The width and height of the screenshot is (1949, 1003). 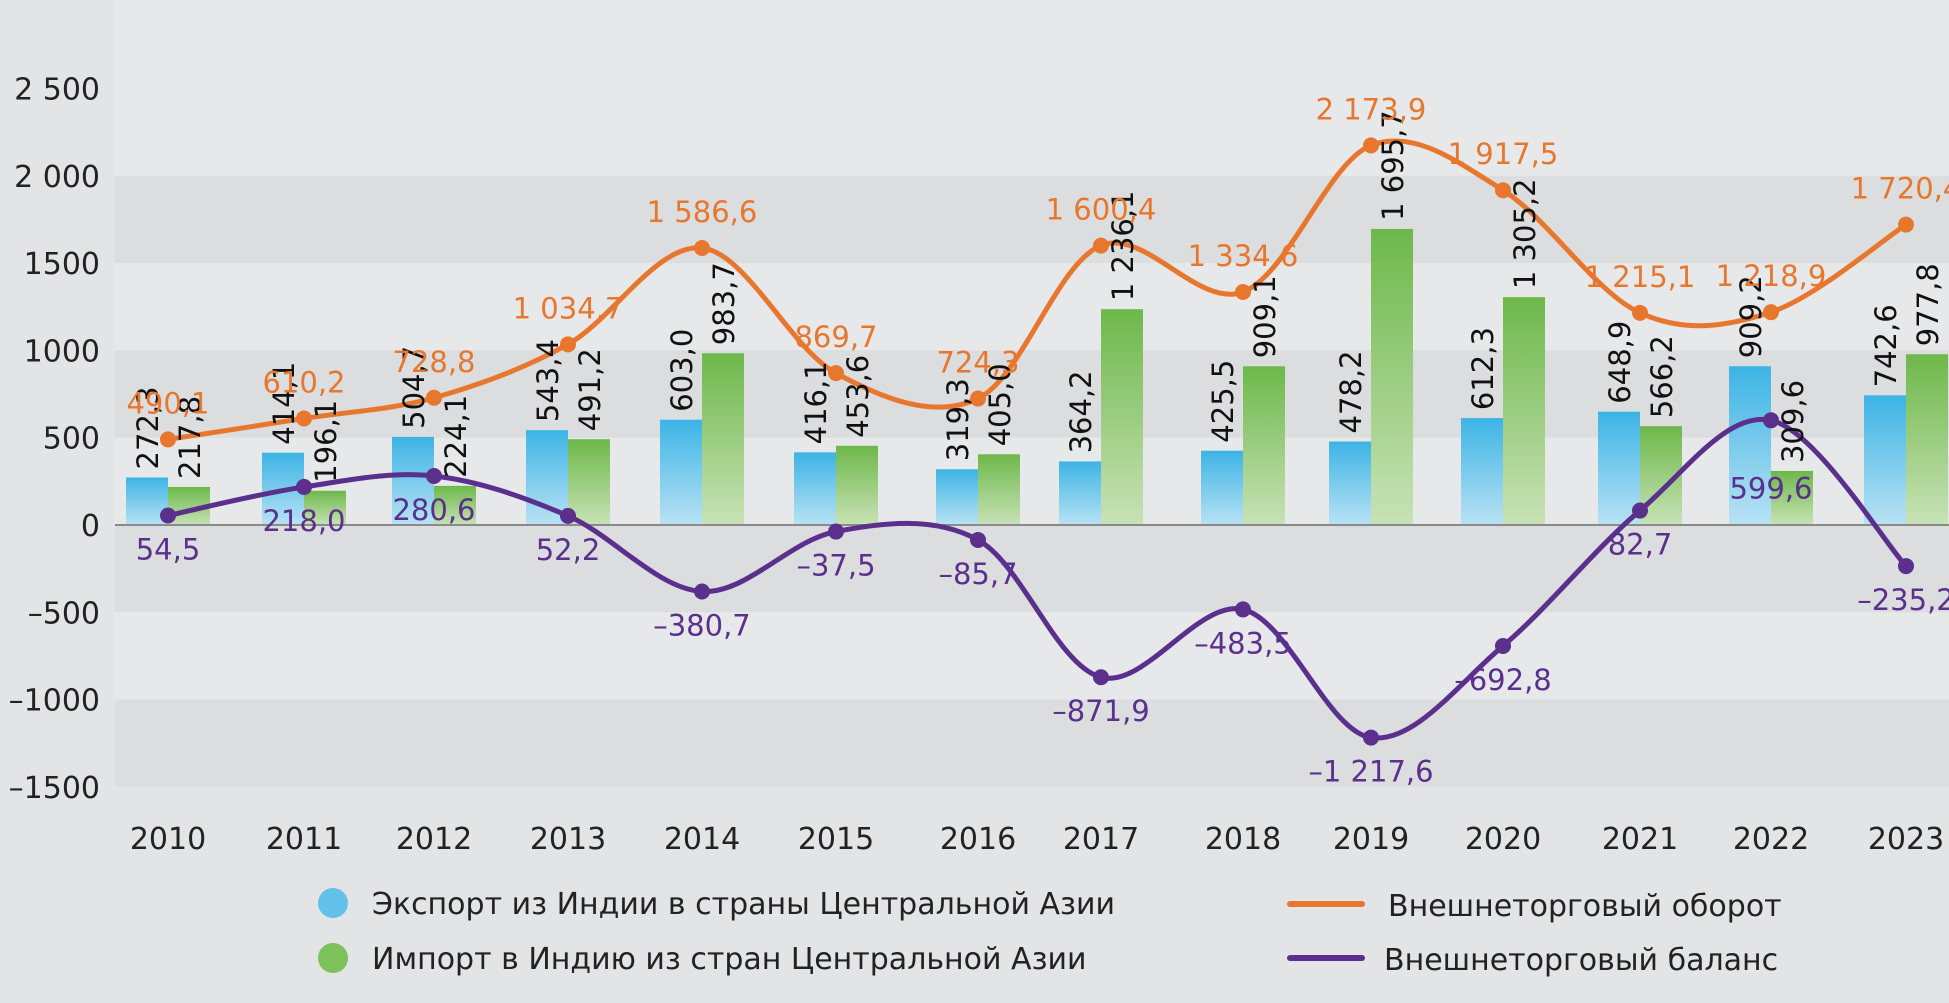 I want to click on turnover-label: 1 917,5, so click(x=1503, y=154).